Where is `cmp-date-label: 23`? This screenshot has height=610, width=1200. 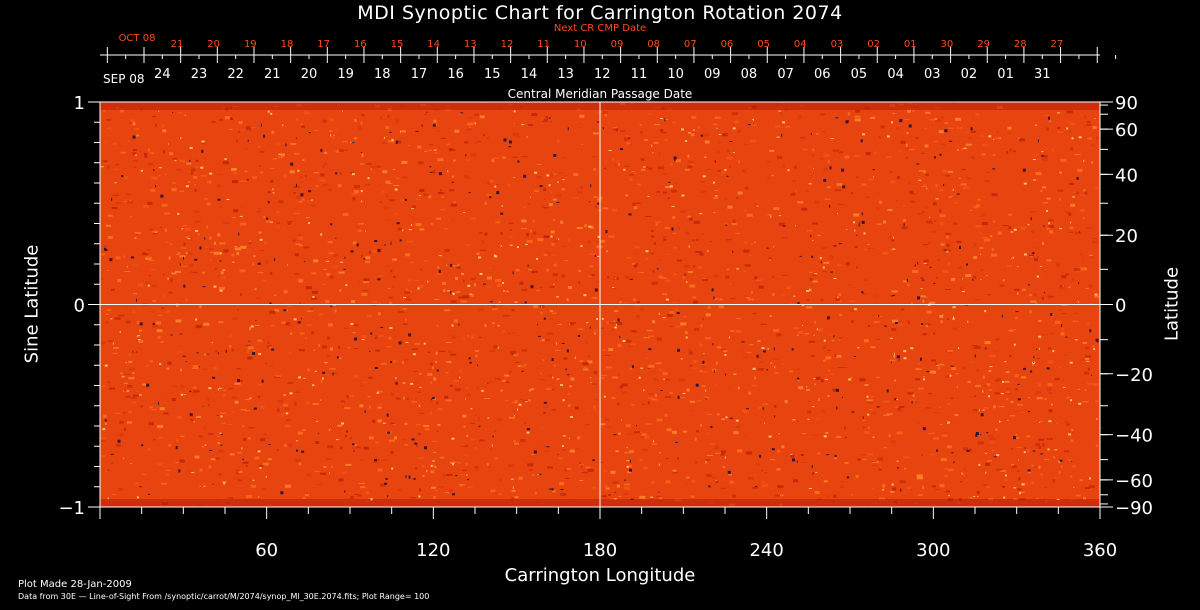
cmp-date-label: 23 is located at coordinates (199, 74).